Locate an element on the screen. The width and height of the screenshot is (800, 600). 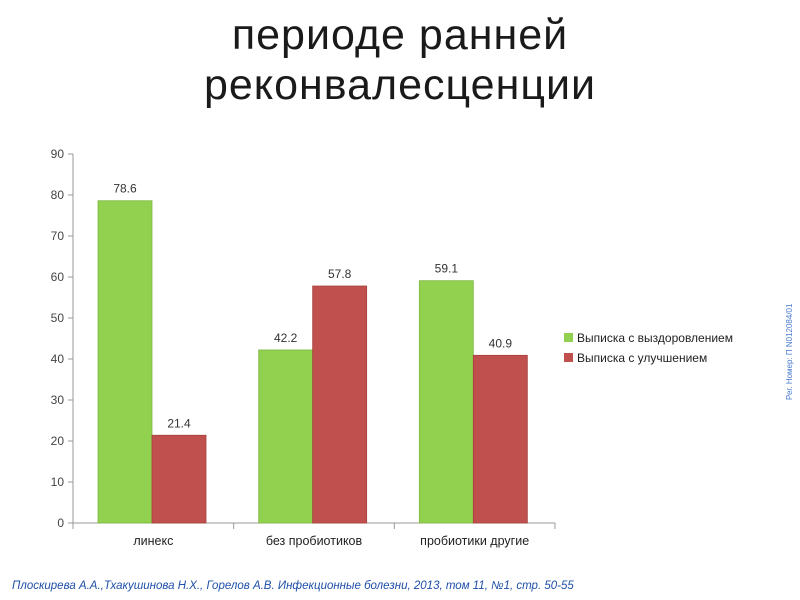
data-label: 42.2 is located at coordinates (286, 338).